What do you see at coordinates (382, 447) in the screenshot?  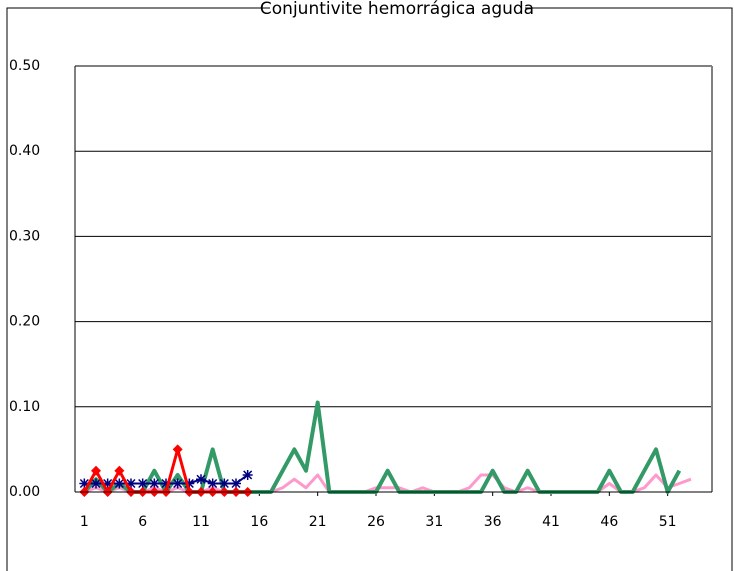 I see `series-line` at bounding box center [382, 447].